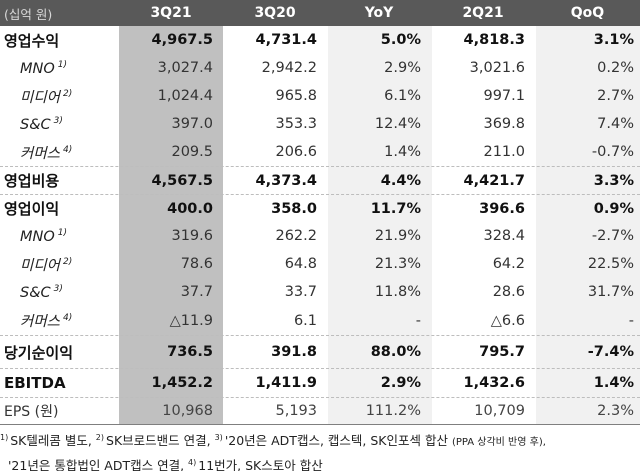  What do you see at coordinates (39, 352) in the screenshot?
I see `row-label: 당기순이익` at bounding box center [39, 352].